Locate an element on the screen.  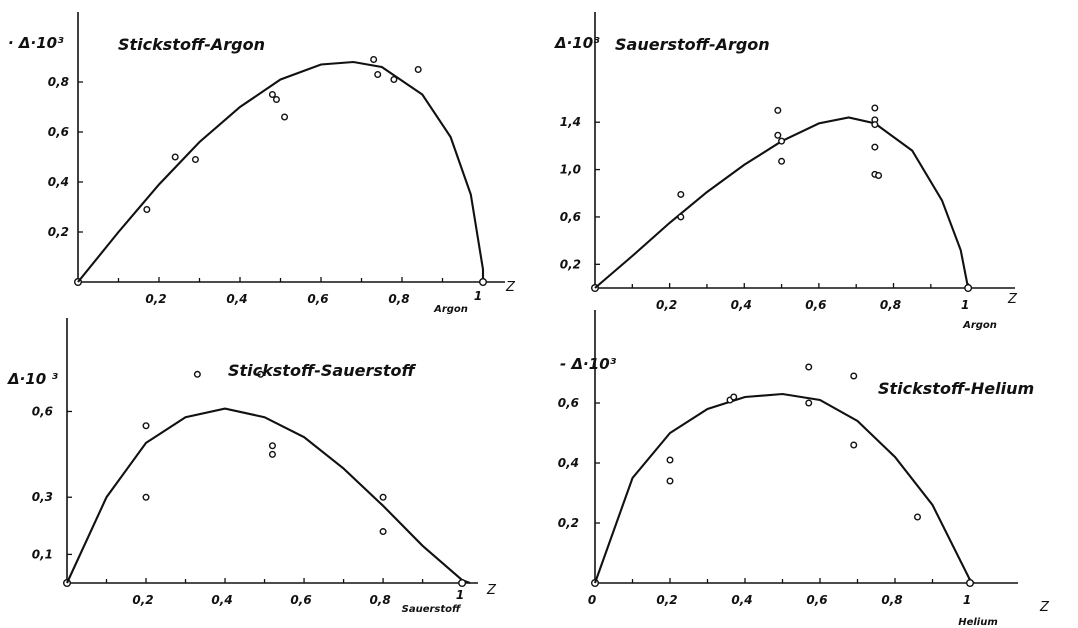
panel-title: Stickstoff-Sauerstoff is located at coordinates (322, 370).